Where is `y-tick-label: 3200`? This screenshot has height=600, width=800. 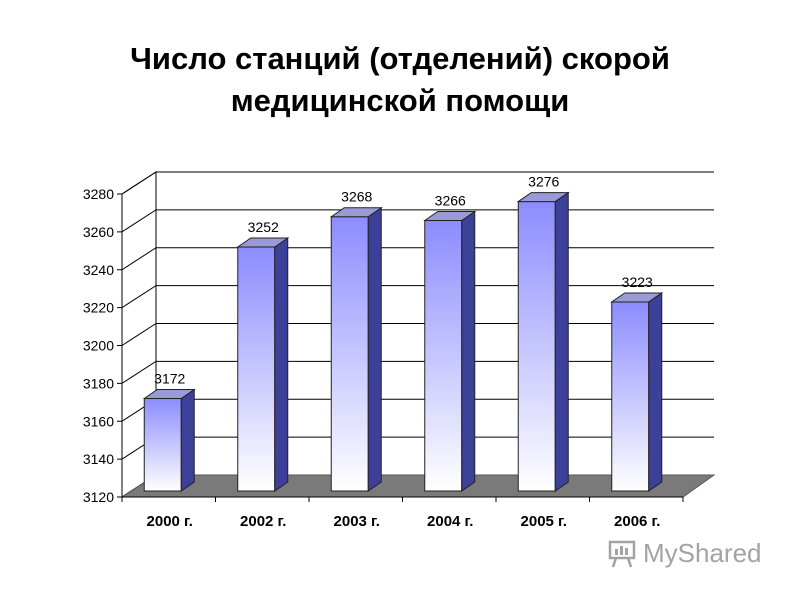
y-tick-label: 3200 is located at coordinates (98, 346).